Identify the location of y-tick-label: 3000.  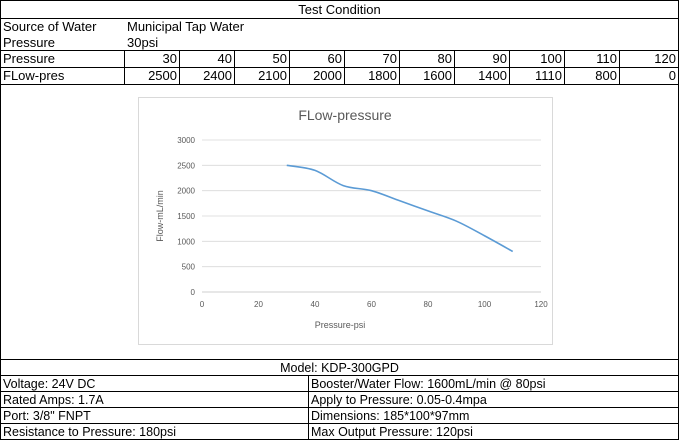
(186, 140).